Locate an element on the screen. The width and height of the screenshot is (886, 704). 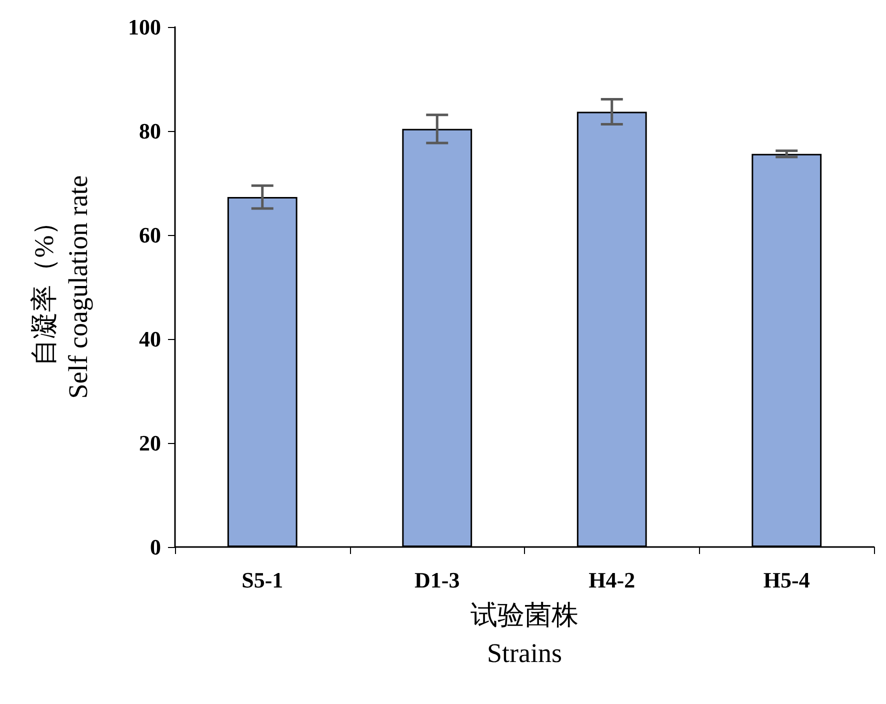
x-tick-label: D1-3 is located at coordinates (437, 580).